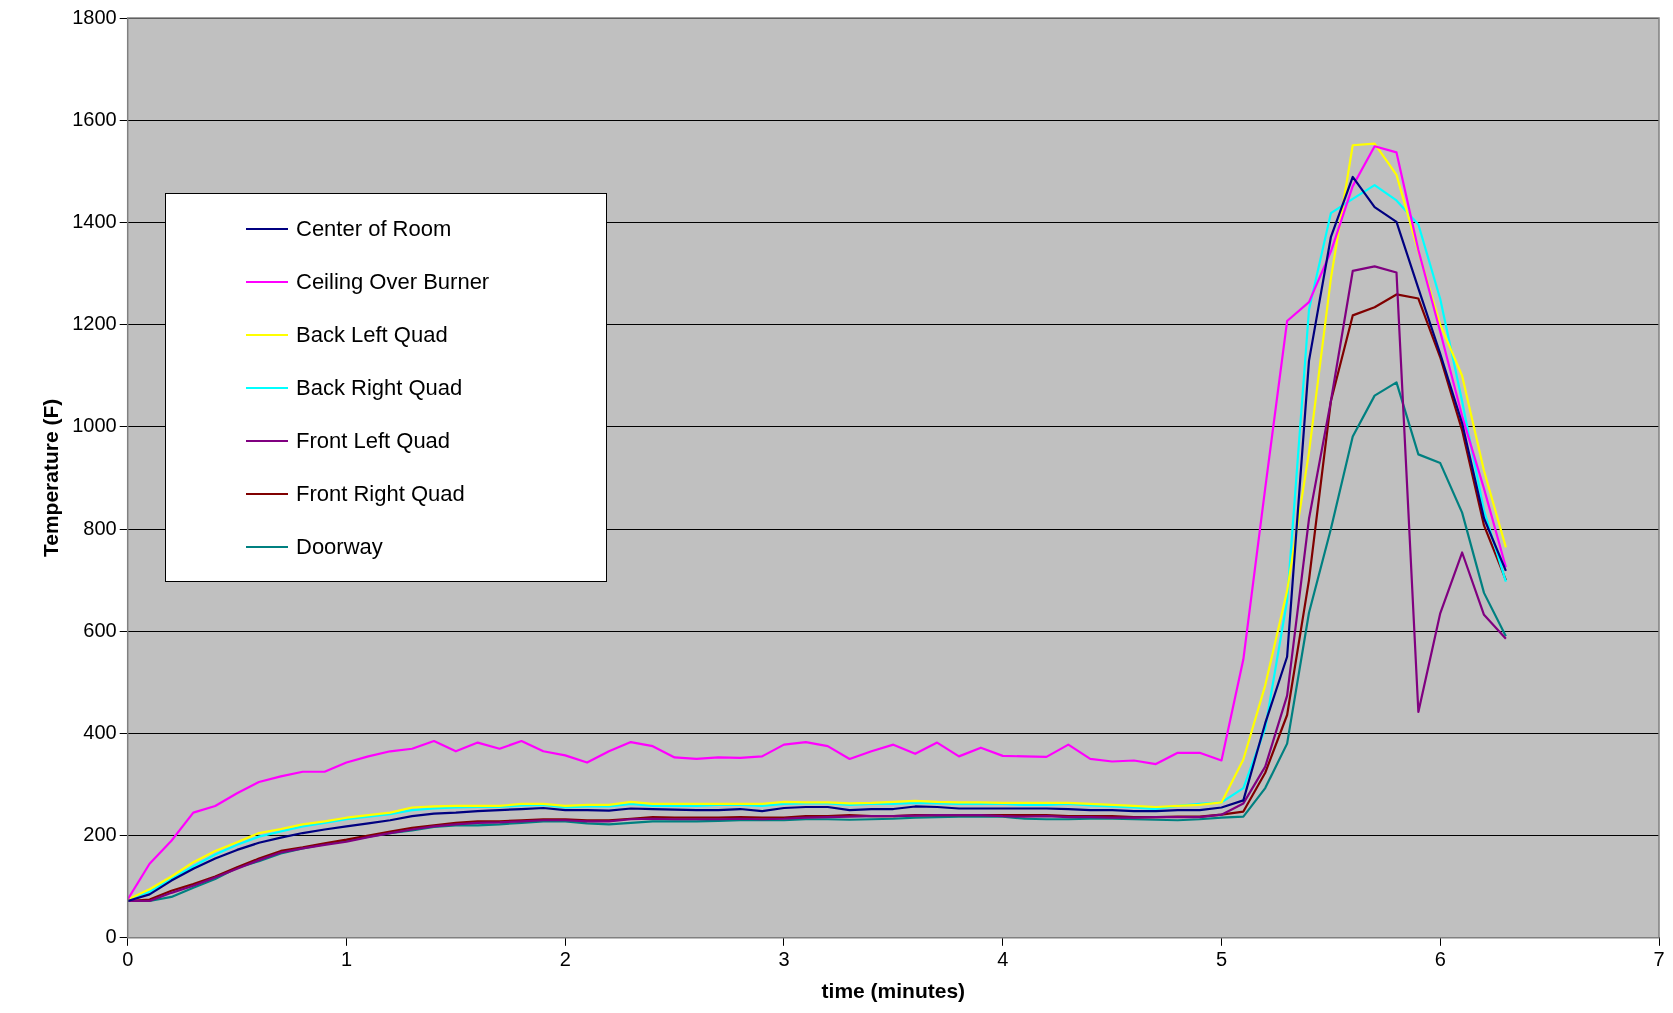 The width and height of the screenshot is (1673, 1013). I want to click on x-axis-title: time (minutes), so click(893, 991).